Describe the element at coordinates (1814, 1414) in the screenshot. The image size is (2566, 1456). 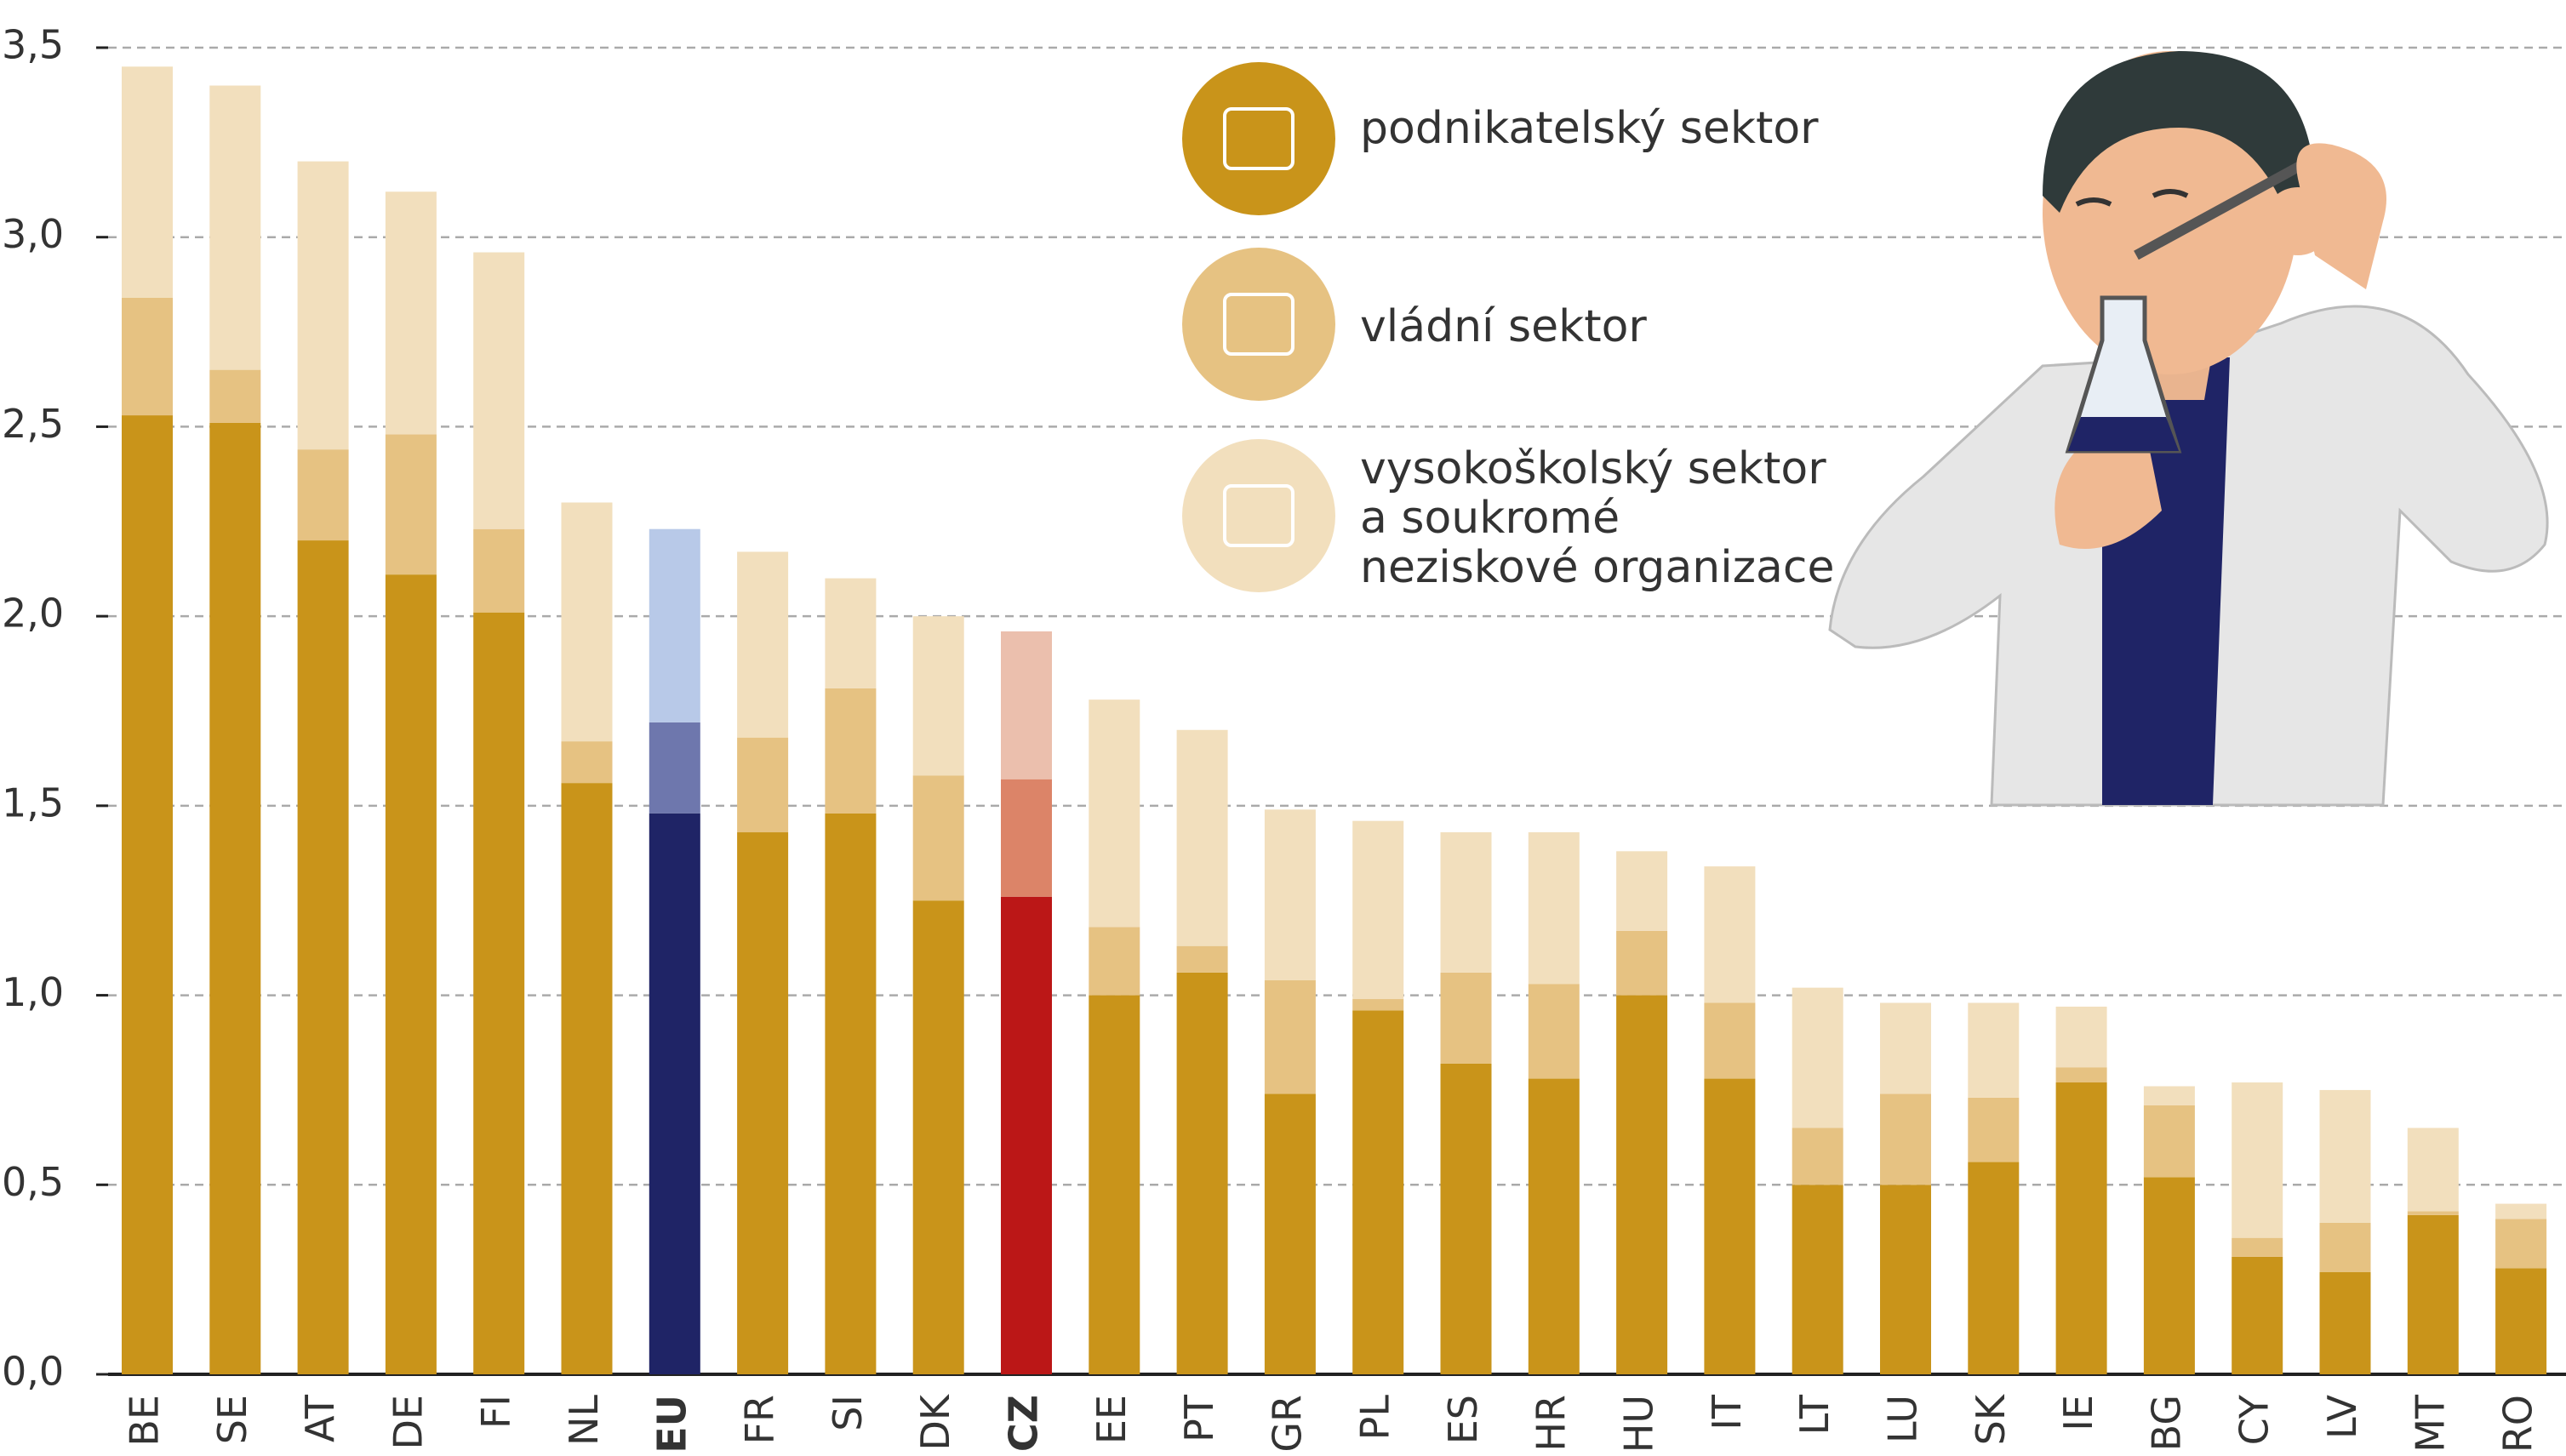
I see `x-tick-label: LT` at that location.